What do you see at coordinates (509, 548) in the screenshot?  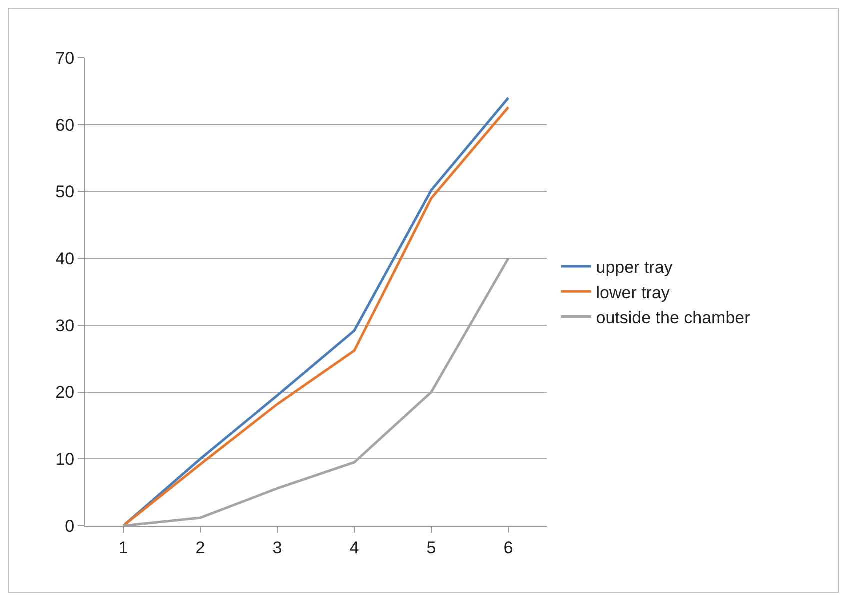 I see `x-tick-label: 6` at bounding box center [509, 548].